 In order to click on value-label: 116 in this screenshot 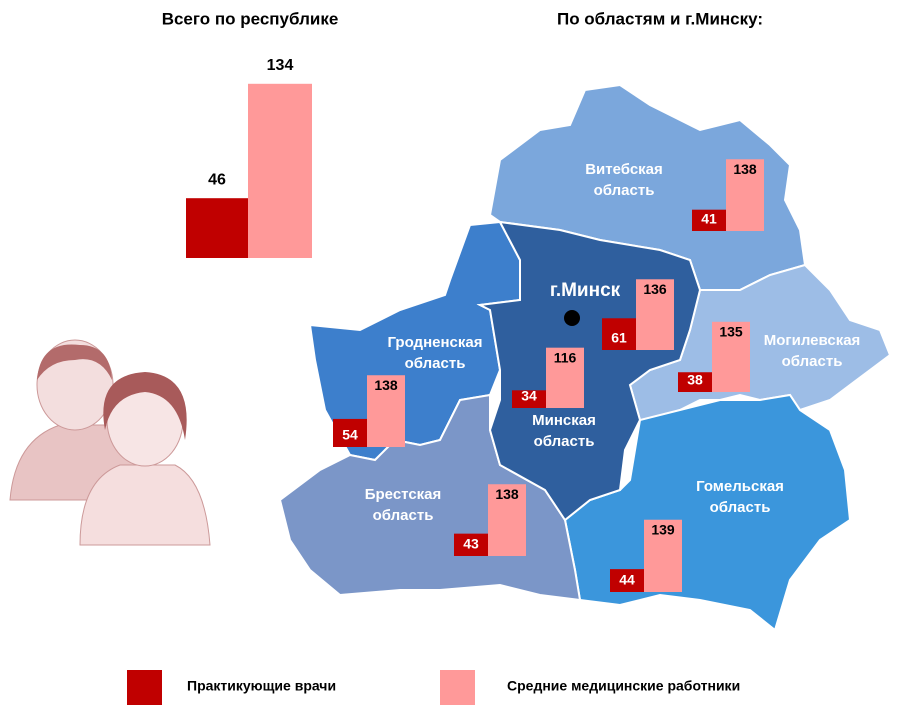, I will do `click(565, 357)`.